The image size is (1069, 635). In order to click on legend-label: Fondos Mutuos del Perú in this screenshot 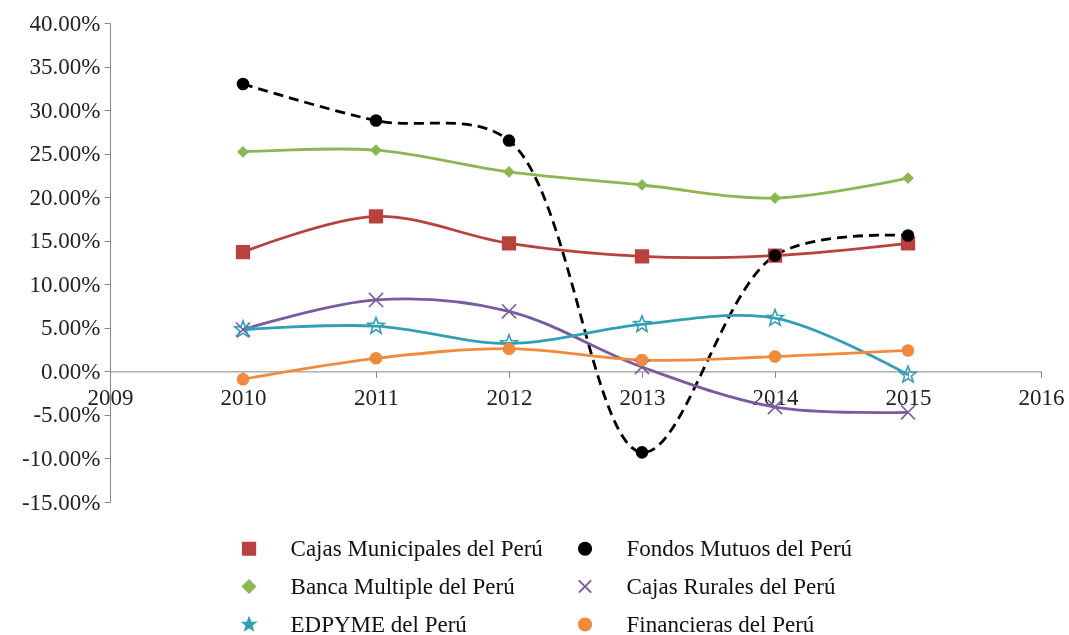, I will do `click(739, 548)`.